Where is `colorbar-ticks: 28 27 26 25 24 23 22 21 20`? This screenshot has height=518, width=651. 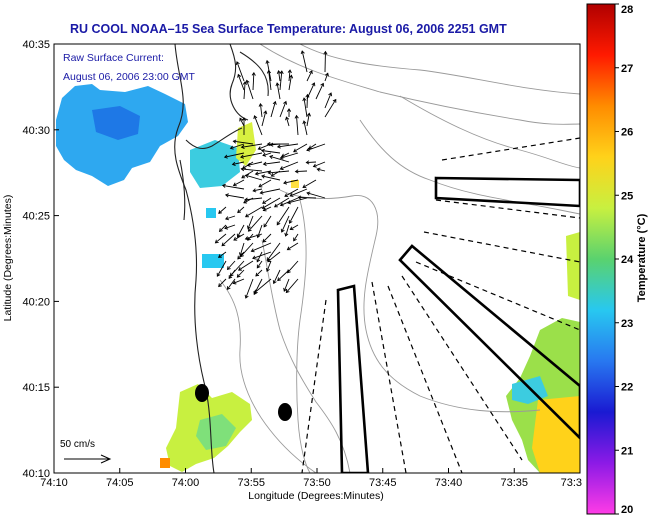
colorbar-ticks: 28 27 26 25 24 23 22 21 20 is located at coordinates (624, 259).